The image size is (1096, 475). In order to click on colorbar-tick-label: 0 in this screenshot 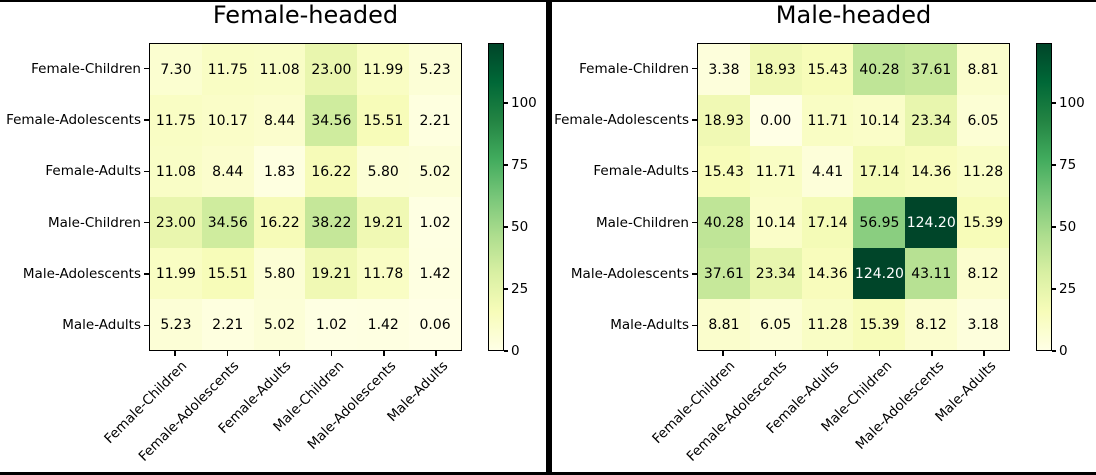, I will do `click(1063, 351)`.